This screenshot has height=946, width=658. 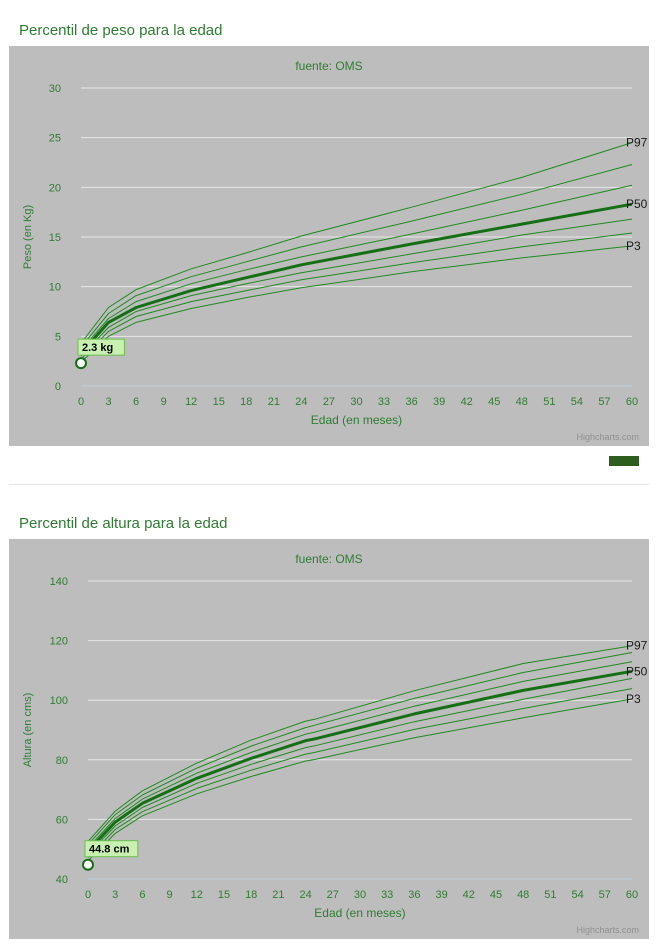 What do you see at coordinates (123, 523) in the screenshot?
I see `height-chart-title: Percentil de altura para la edad` at bounding box center [123, 523].